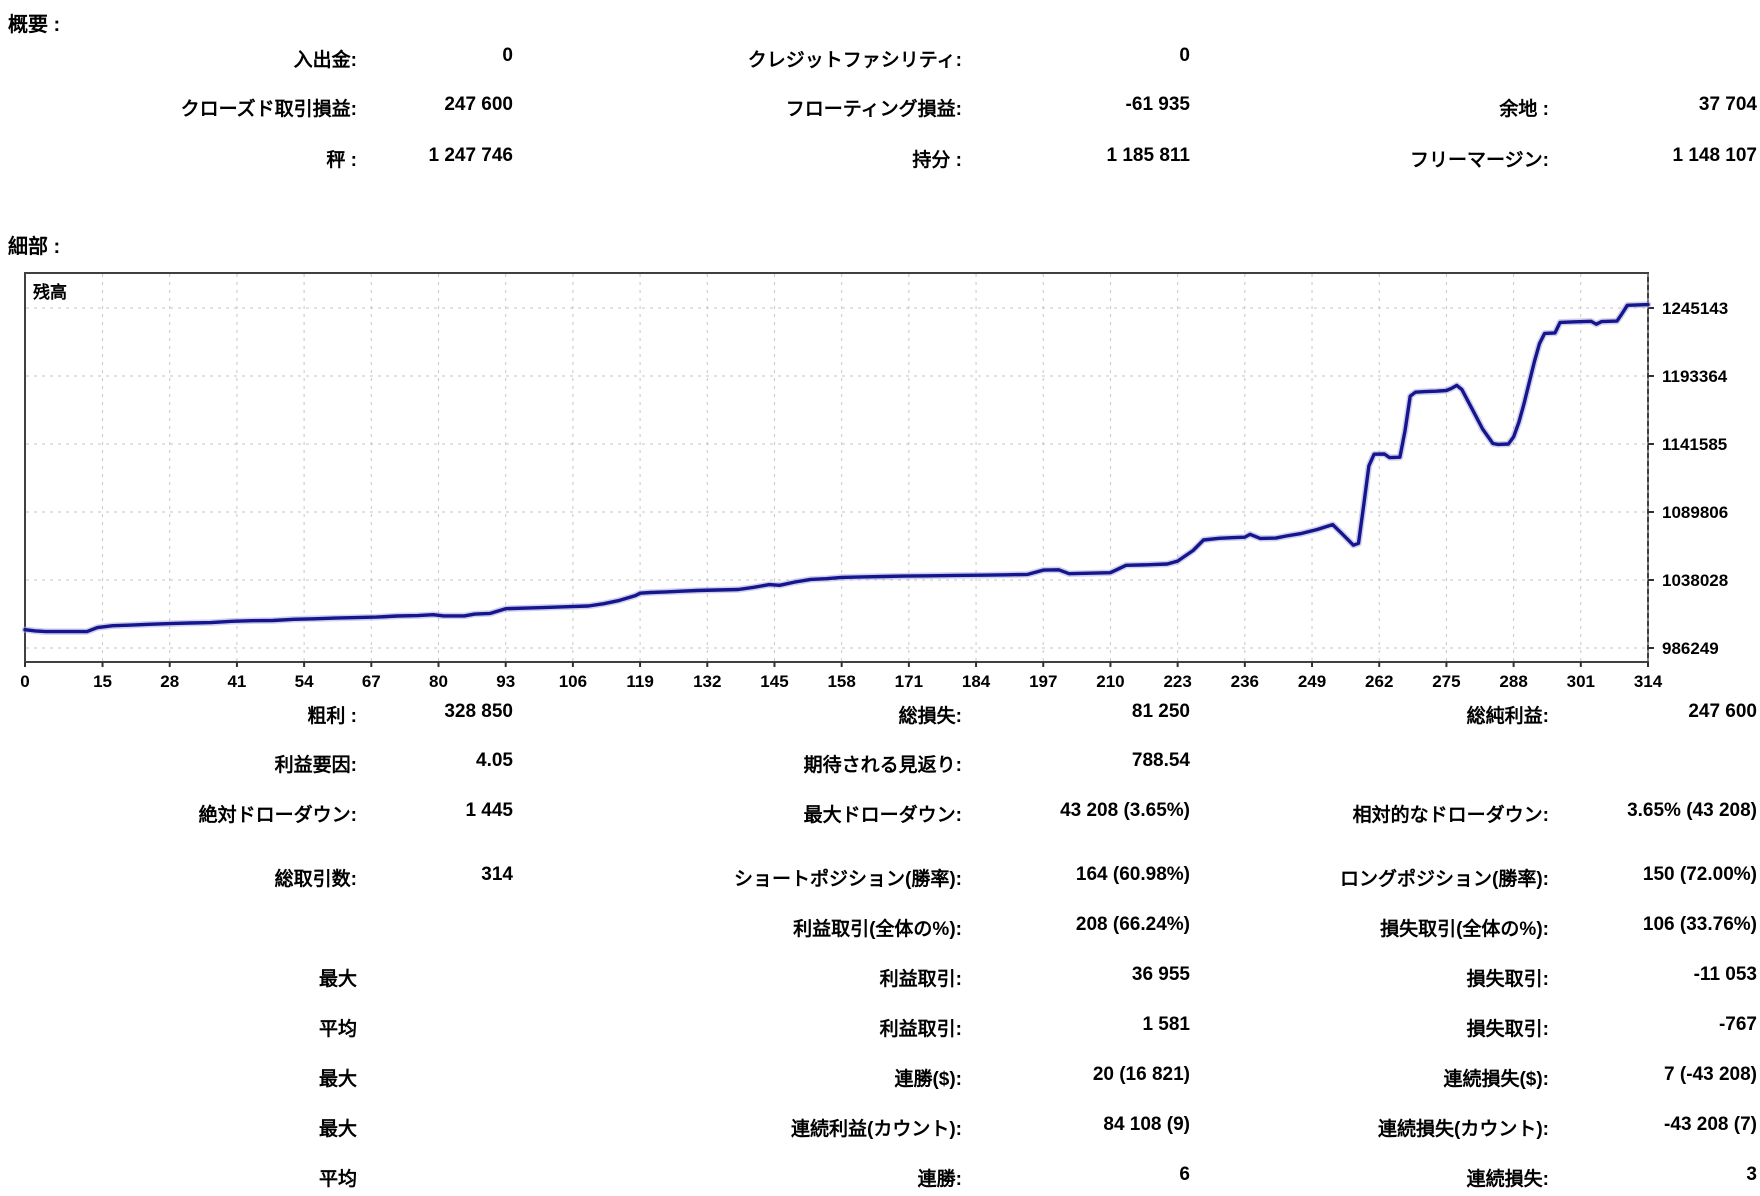  I want to click on stat-label: 損失取引(全体の%):, so click(1464, 929).